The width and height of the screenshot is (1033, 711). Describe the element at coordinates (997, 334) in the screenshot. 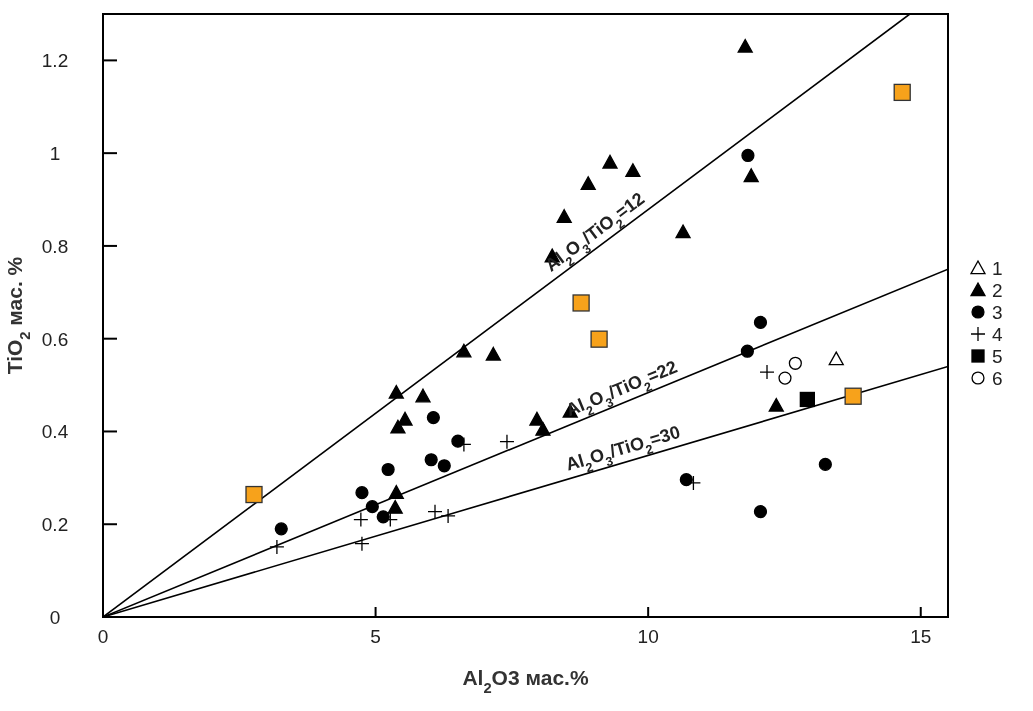

I see `legend-label: 4` at that location.